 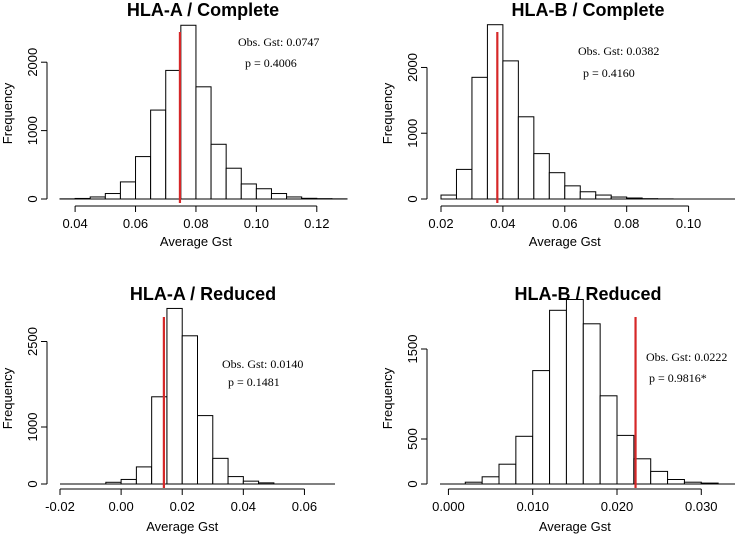 I want to click on panel-title: HLA-A / Reduced, so click(x=203, y=294).